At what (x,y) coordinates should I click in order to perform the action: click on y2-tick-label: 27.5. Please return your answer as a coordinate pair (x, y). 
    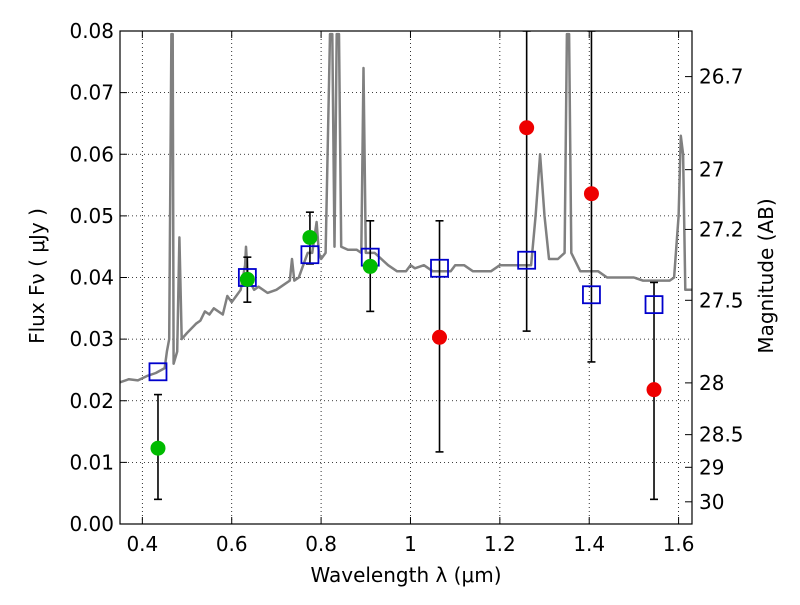
    Looking at the image, I should click on (721, 300).